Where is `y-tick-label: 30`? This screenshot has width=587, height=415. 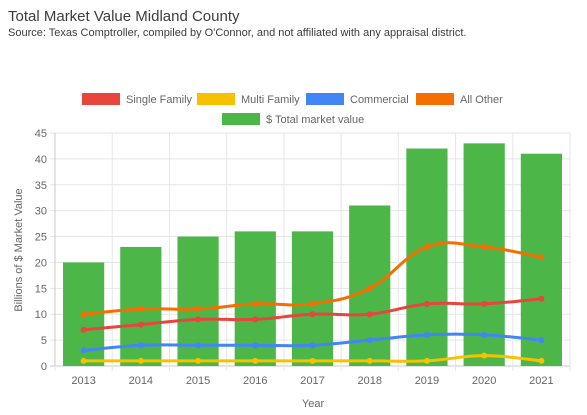 y-tick-label: 30 is located at coordinates (41, 212).